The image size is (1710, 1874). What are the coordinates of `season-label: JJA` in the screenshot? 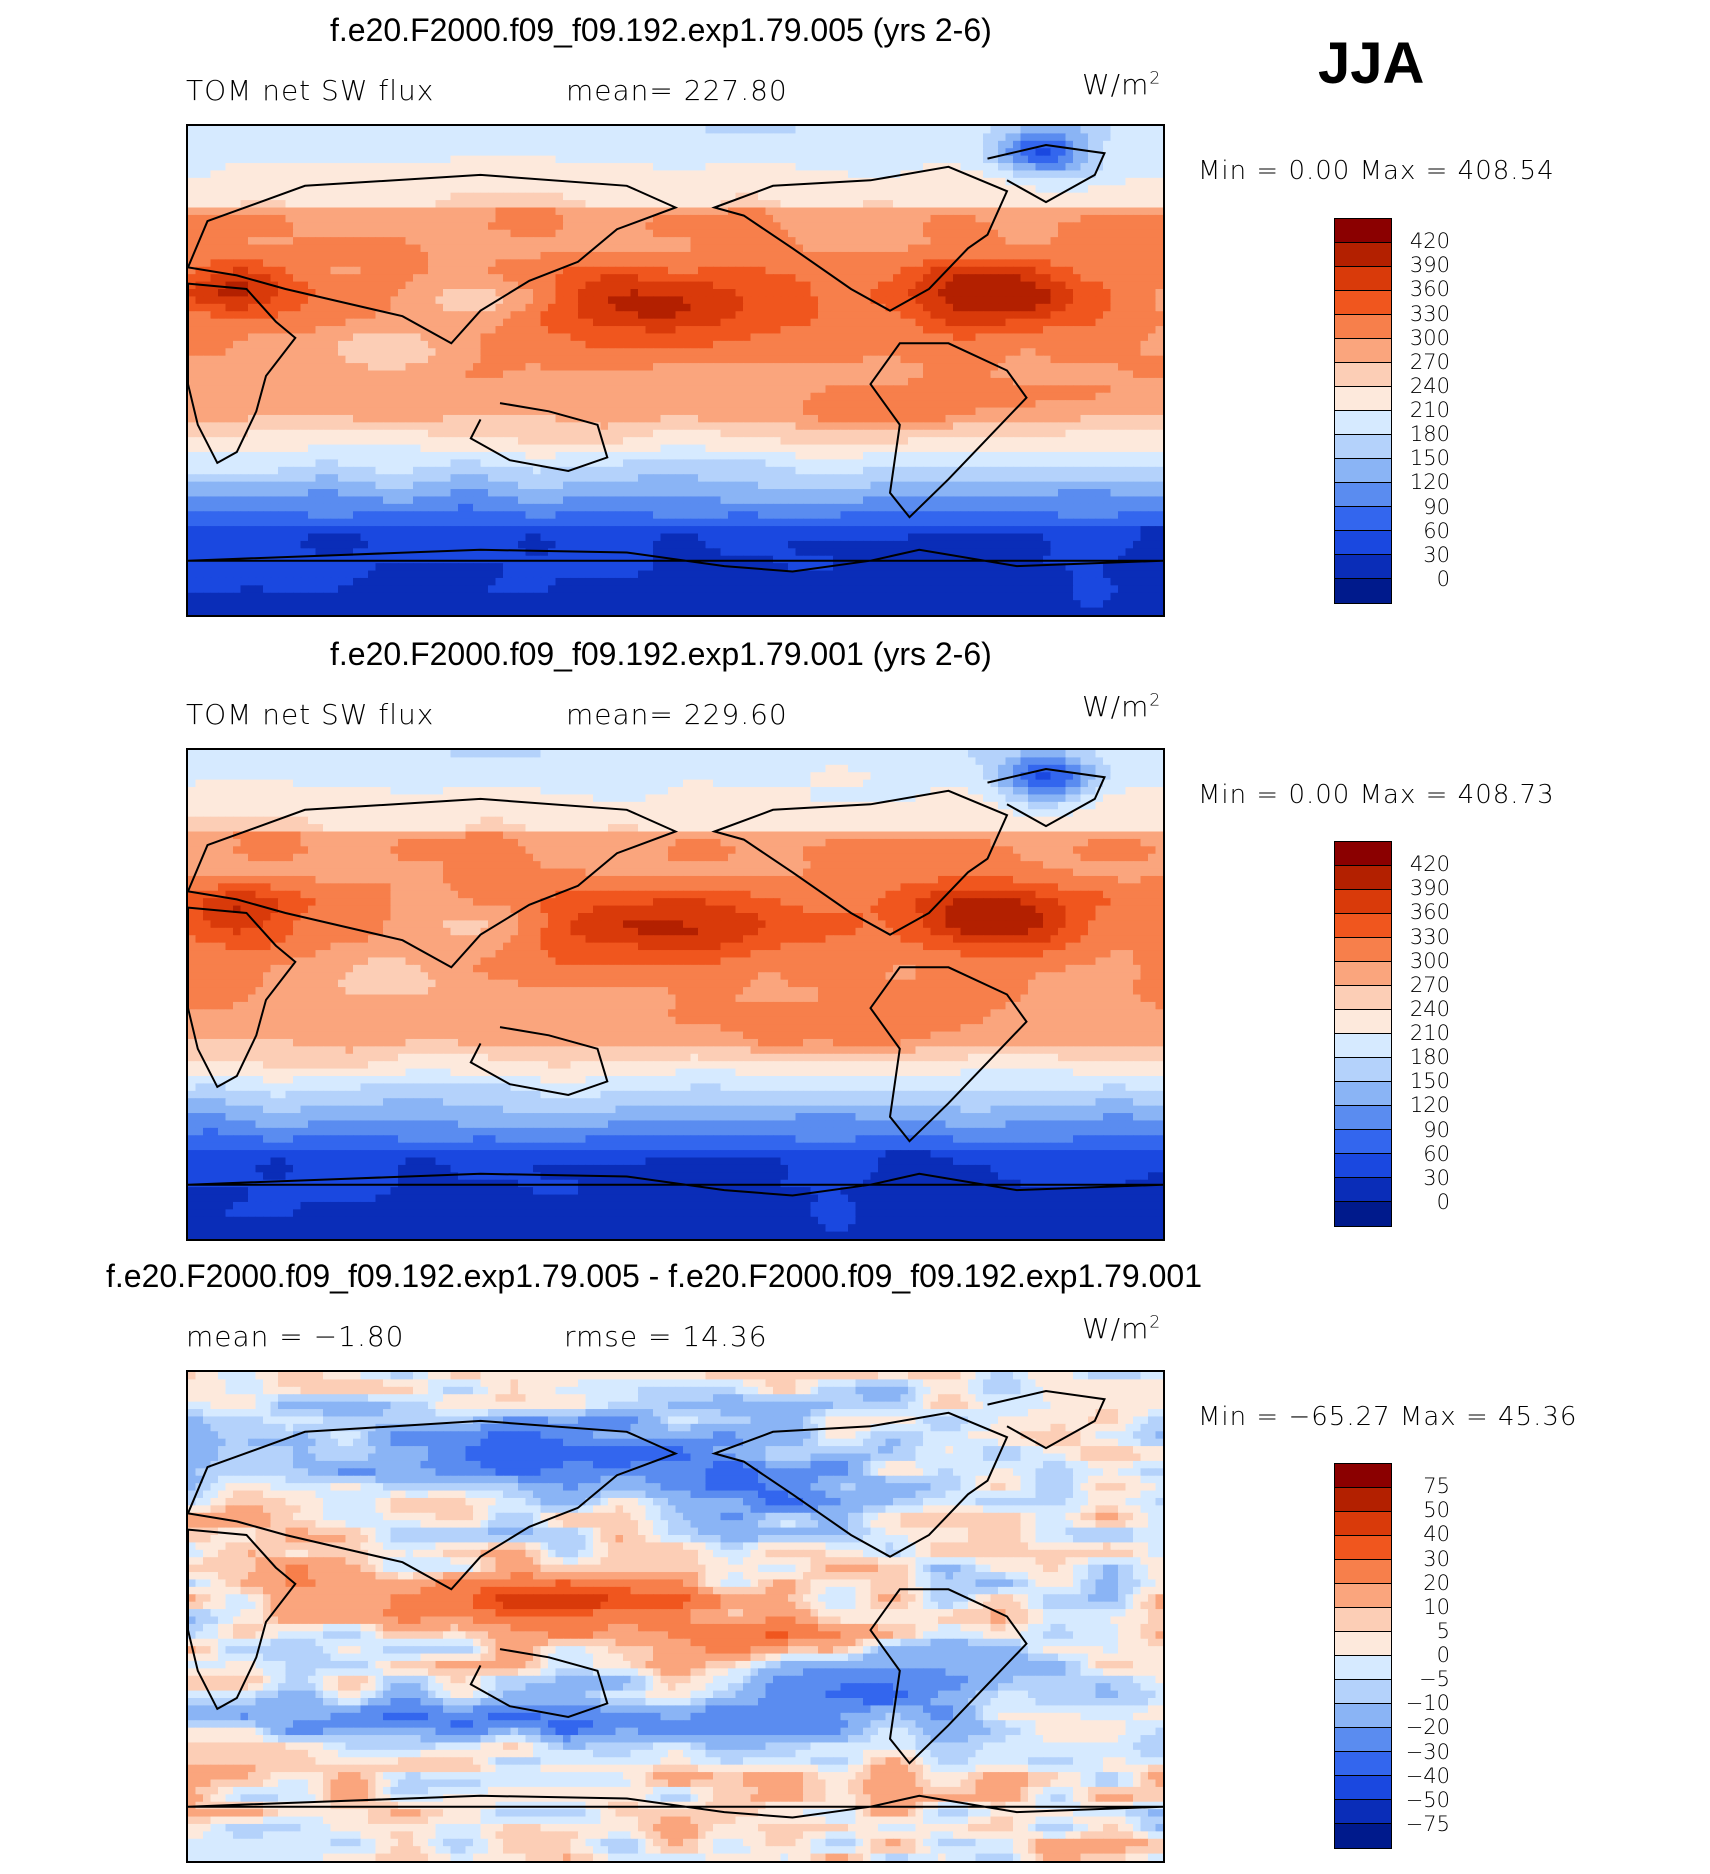 It's located at (1371, 63).